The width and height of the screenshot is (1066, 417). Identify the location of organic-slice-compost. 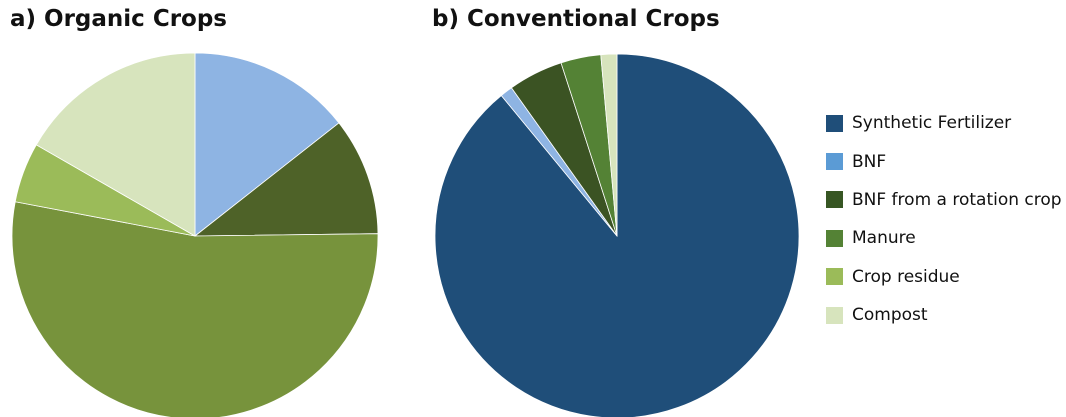
(115, 144).